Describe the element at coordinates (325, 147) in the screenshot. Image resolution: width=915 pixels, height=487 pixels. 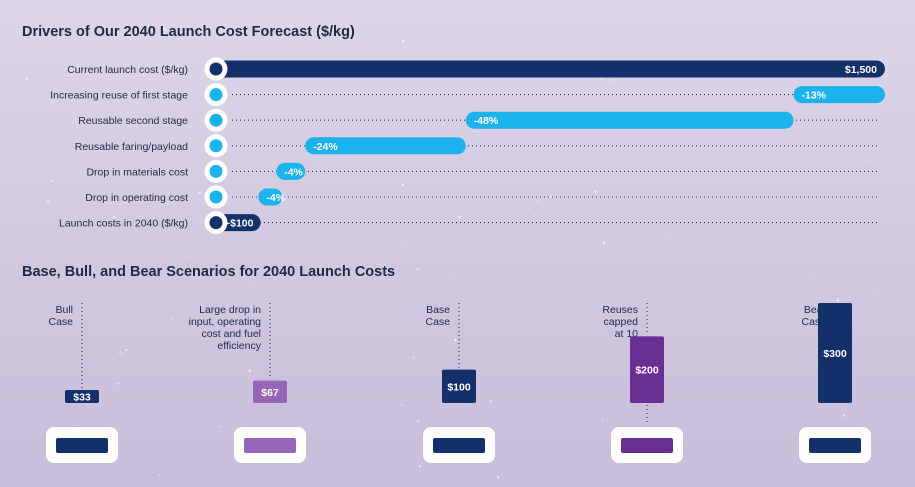
I see `waterfall-value-label: -24%` at that location.